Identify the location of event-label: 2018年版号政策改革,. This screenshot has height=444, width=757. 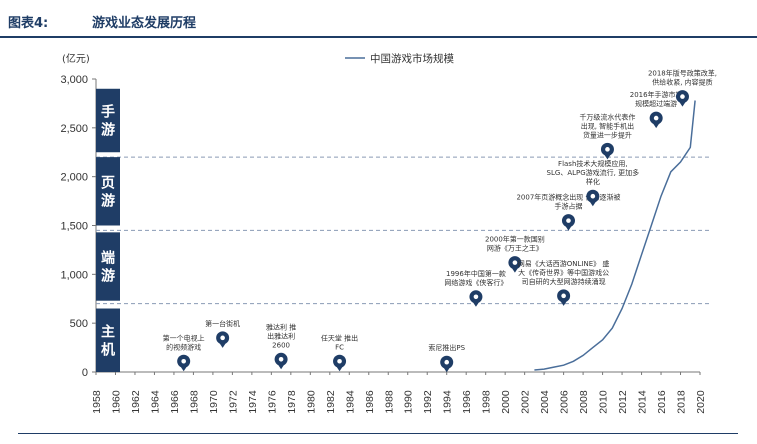
(682, 73).